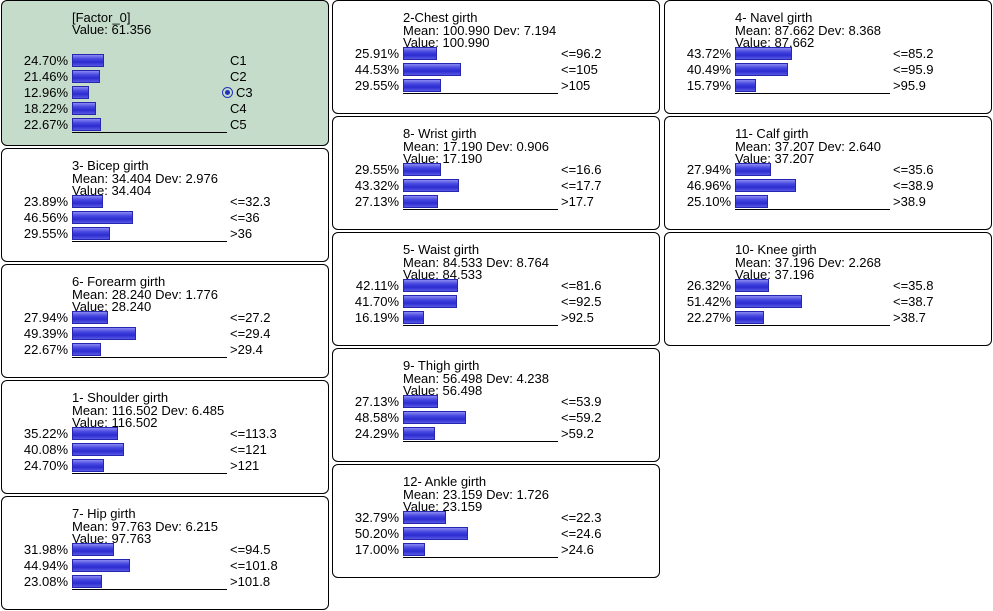 This screenshot has width=993, height=611. Describe the element at coordinates (376, 533) in the screenshot. I see `state-probability: 50.20%` at that location.